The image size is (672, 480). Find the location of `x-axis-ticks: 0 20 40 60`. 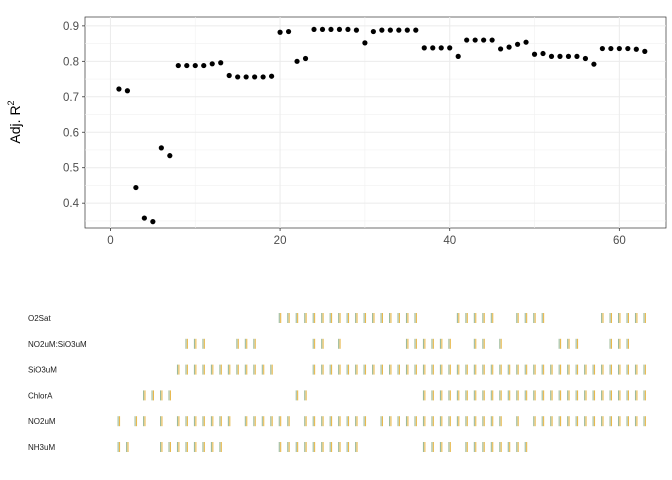

x-axis-ticks: 0 20 40 60 is located at coordinates (366, 237).